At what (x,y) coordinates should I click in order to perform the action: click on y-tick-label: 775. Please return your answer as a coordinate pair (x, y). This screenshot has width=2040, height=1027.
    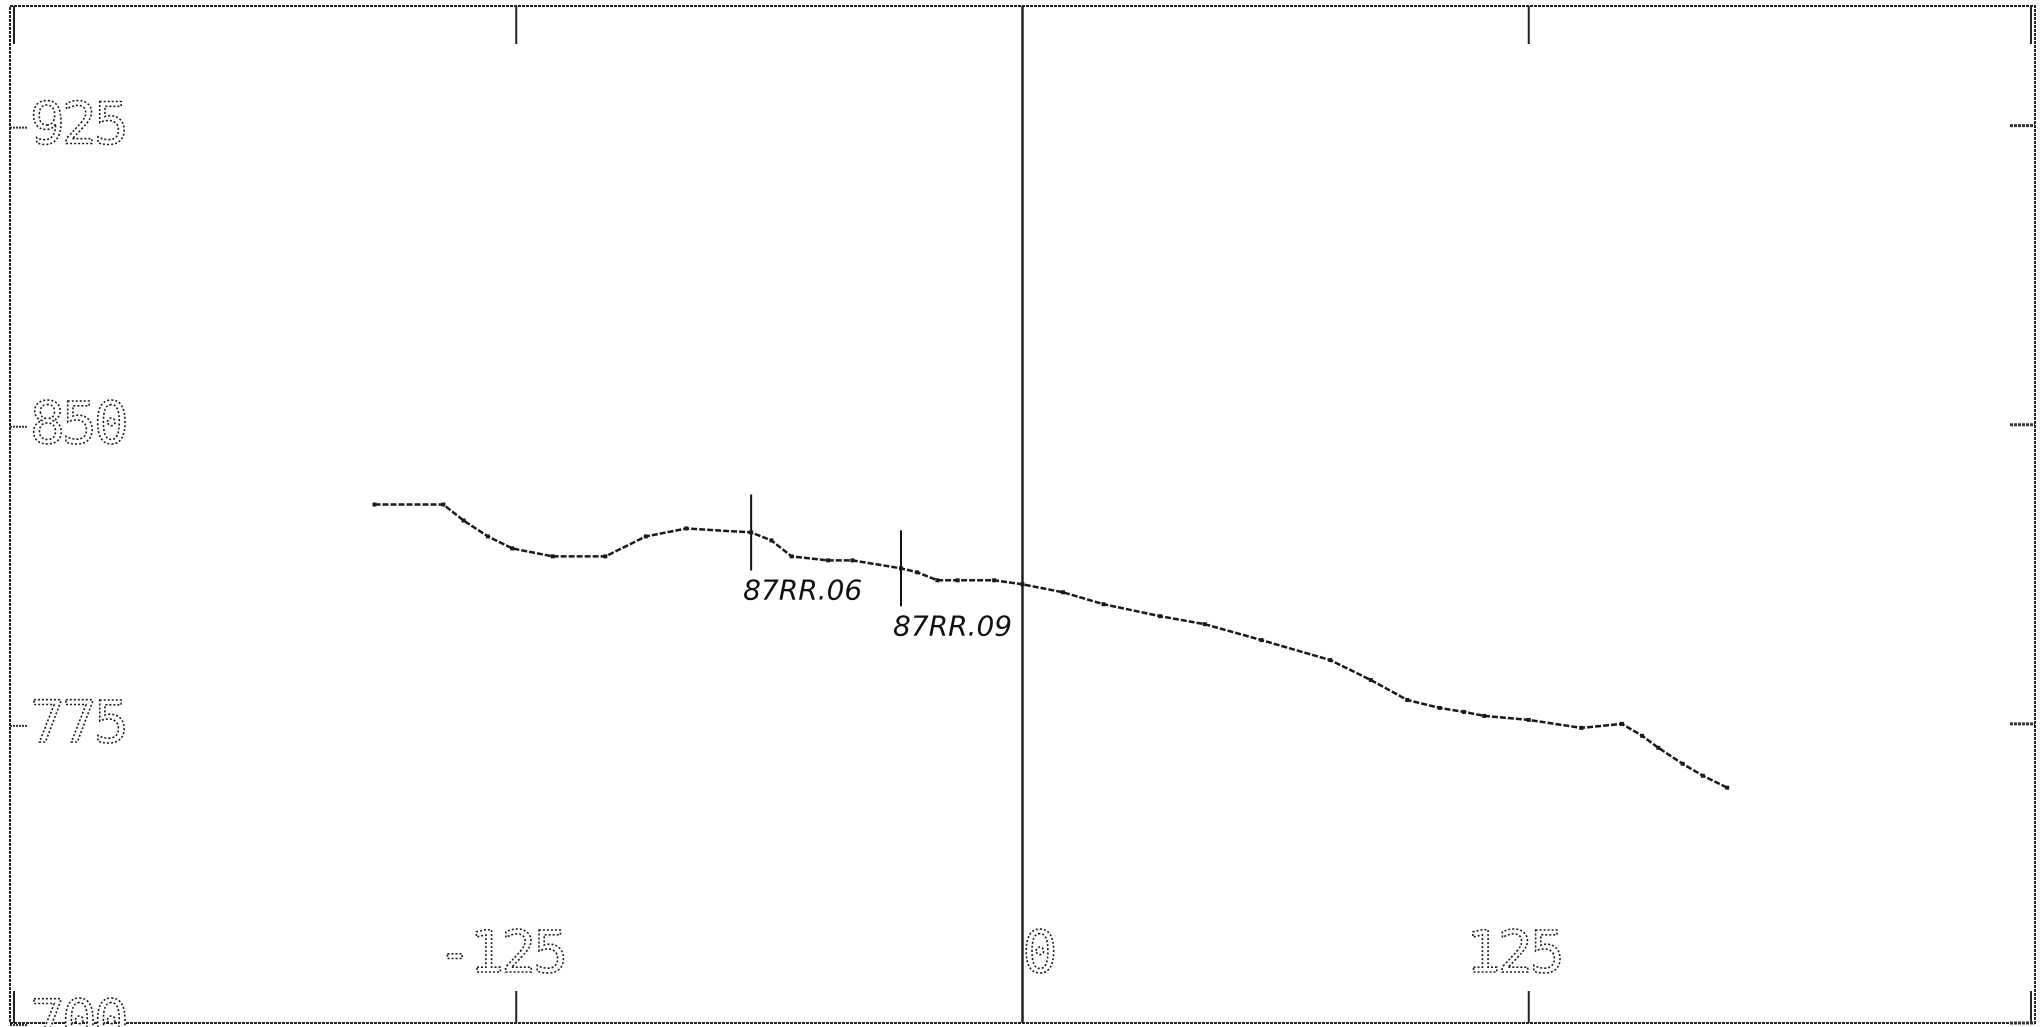
    Looking at the image, I should click on (78, 722).